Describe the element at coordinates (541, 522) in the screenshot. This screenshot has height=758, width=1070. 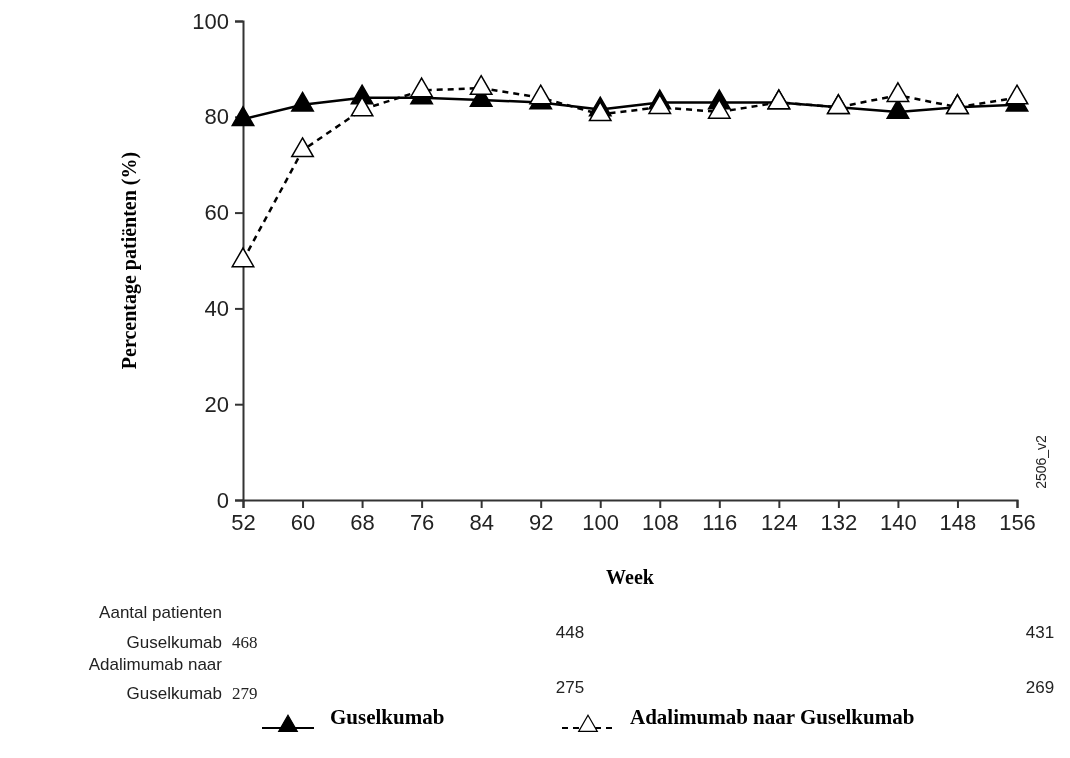
I see `x-tick-label: 92` at that location.